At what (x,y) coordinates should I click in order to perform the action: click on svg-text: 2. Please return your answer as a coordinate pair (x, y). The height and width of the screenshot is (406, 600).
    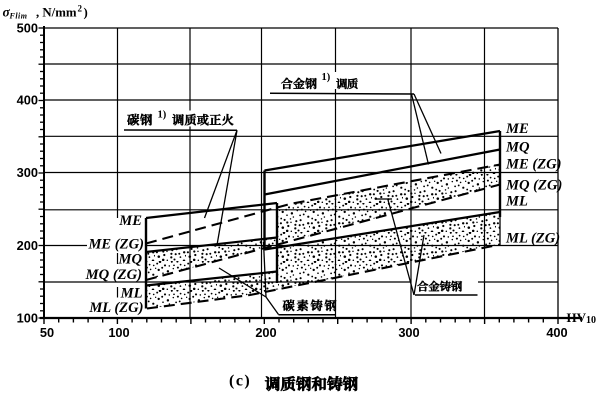
    Looking at the image, I should click on (80, 9).